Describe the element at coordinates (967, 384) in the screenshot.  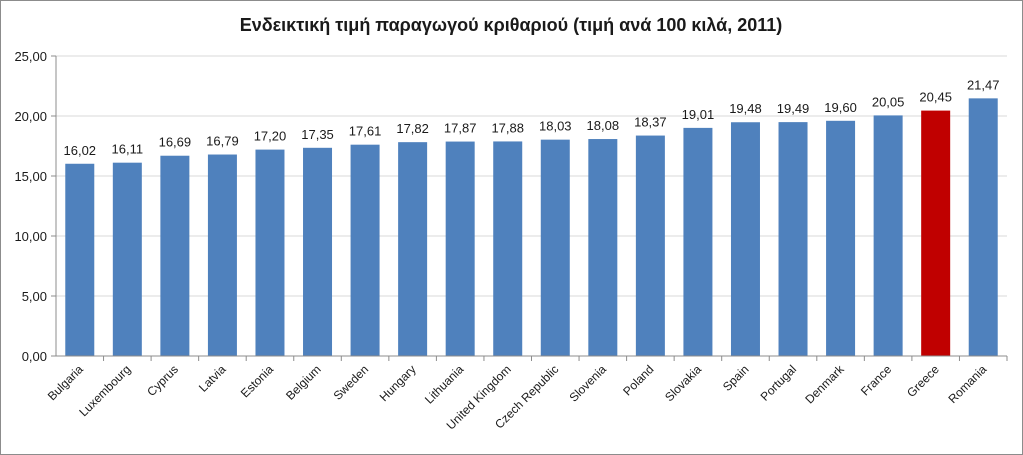
I see `x-tick-label: Romania` at that location.